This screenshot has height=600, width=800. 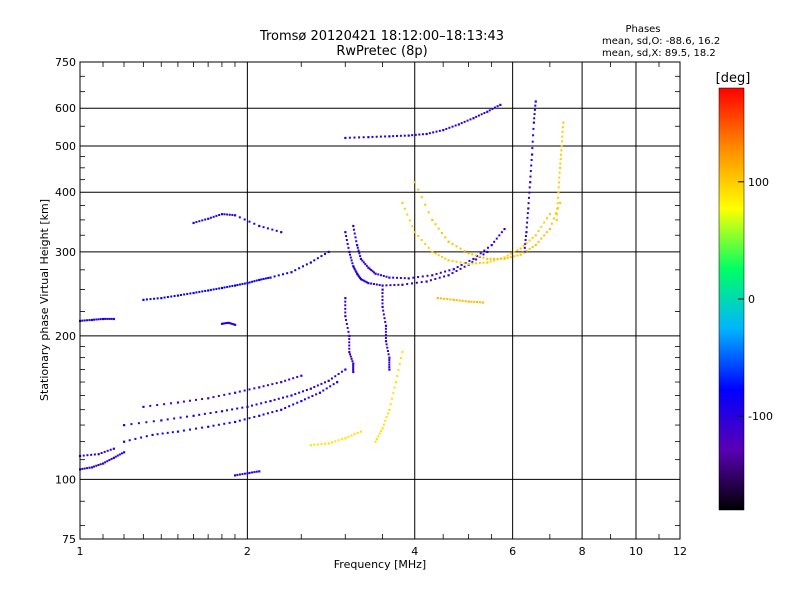 What do you see at coordinates (65, 62) in the screenshot?
I see `y-tick-label: 750` at bounding box center [65, 62].